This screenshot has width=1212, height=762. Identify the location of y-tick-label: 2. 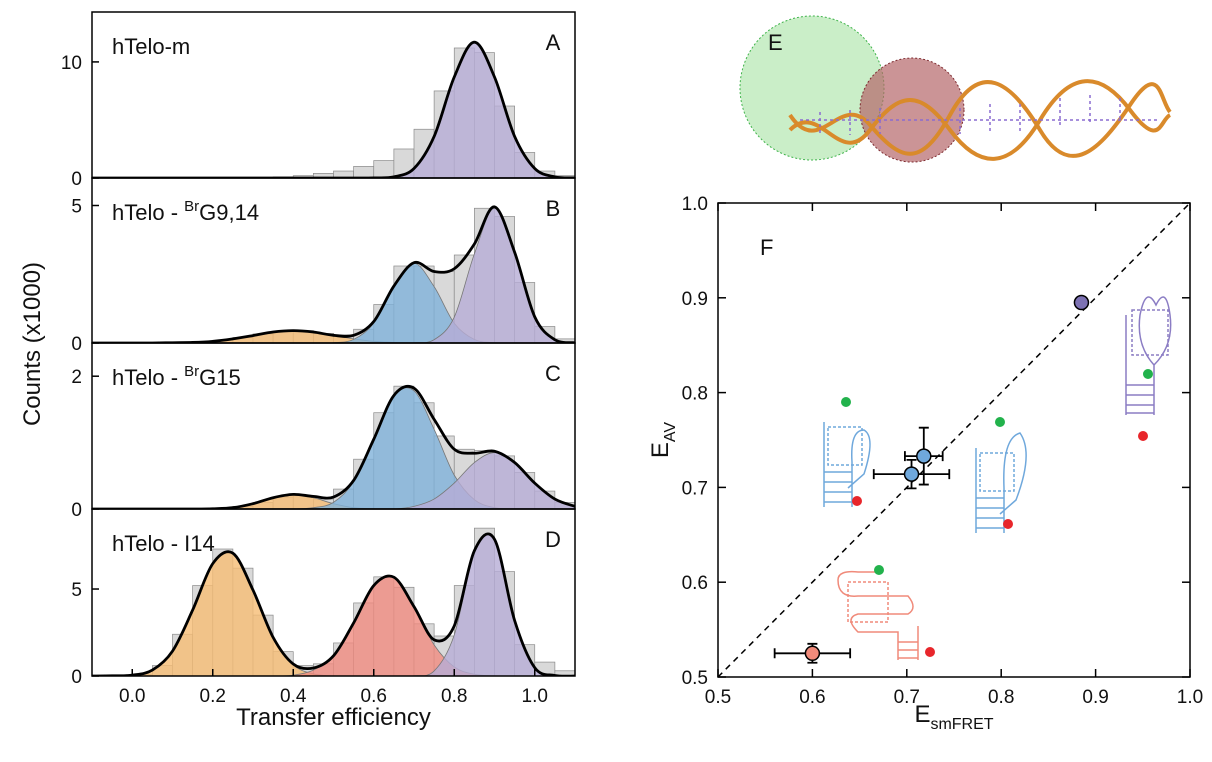
(76, 377).